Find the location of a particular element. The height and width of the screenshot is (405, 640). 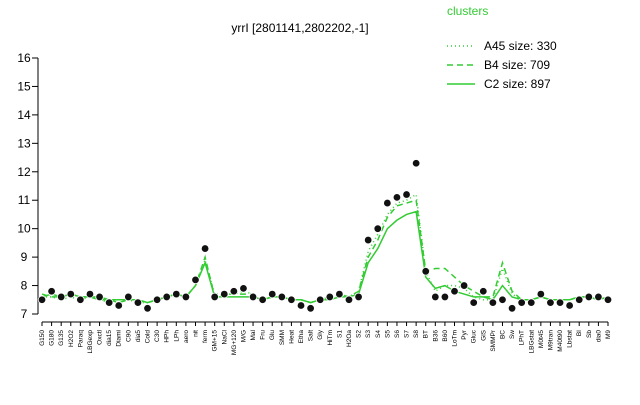

x-tick-label: BI is located at coordinates (579, 333).